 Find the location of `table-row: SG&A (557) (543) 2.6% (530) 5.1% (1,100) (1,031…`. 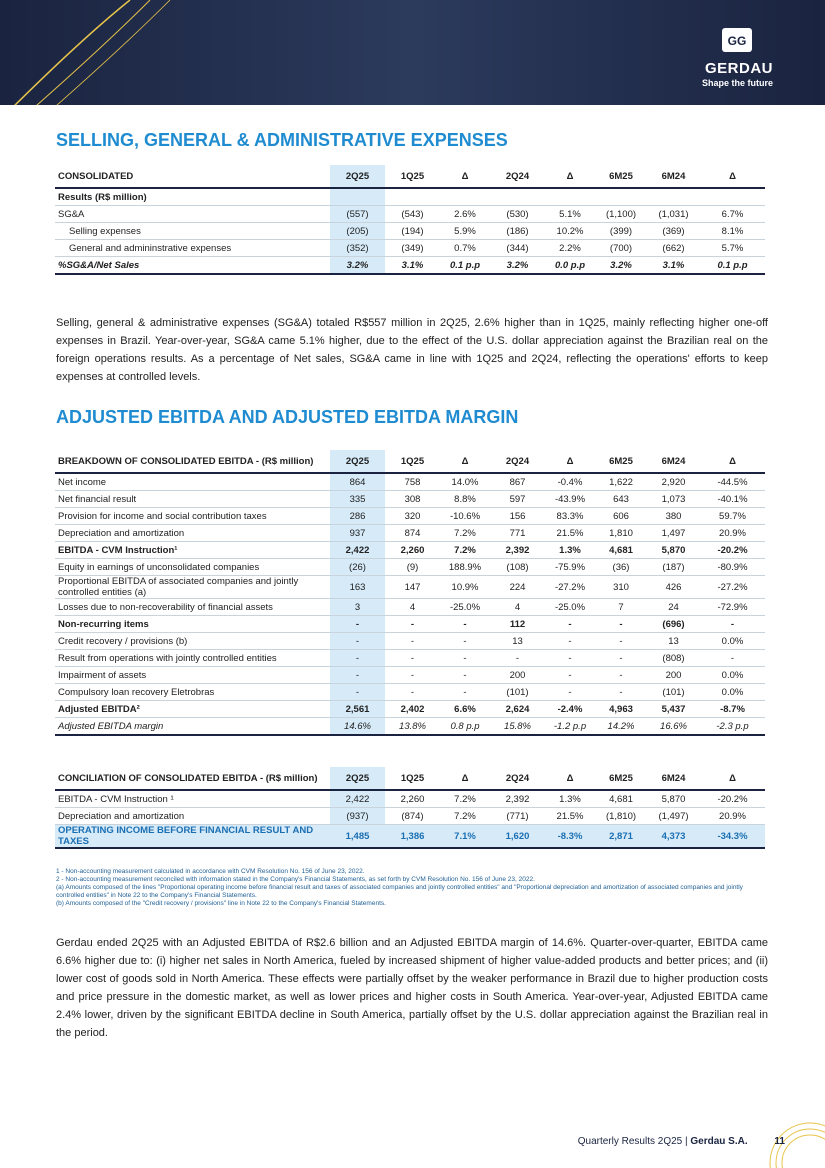

table-row: SG&A (557) (543) 2.6% (530) 5.1% (1,100) (1,031… is located at coordinates (410, 214).